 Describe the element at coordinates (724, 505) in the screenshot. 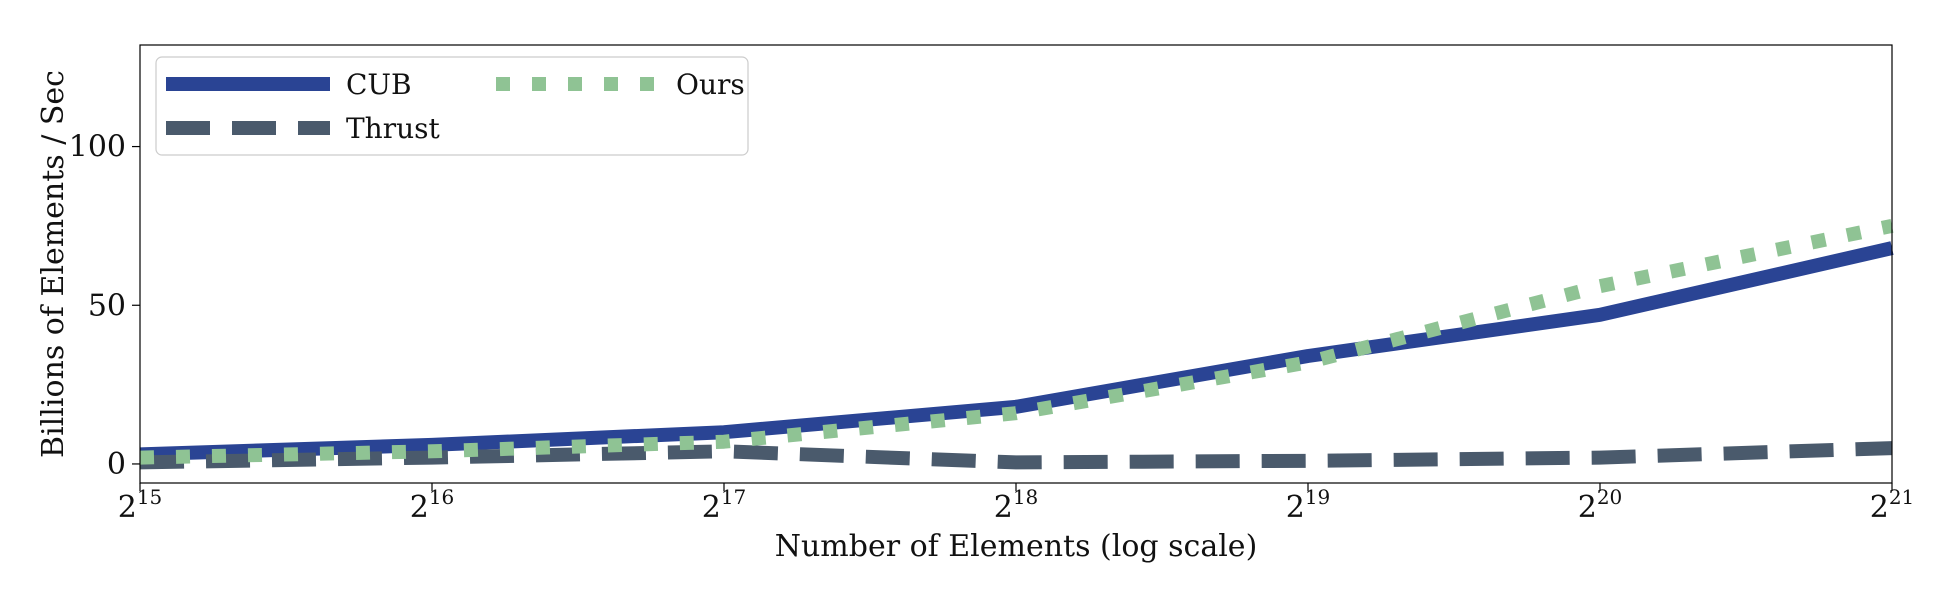

I see `x-tick-label: 217` at that location.